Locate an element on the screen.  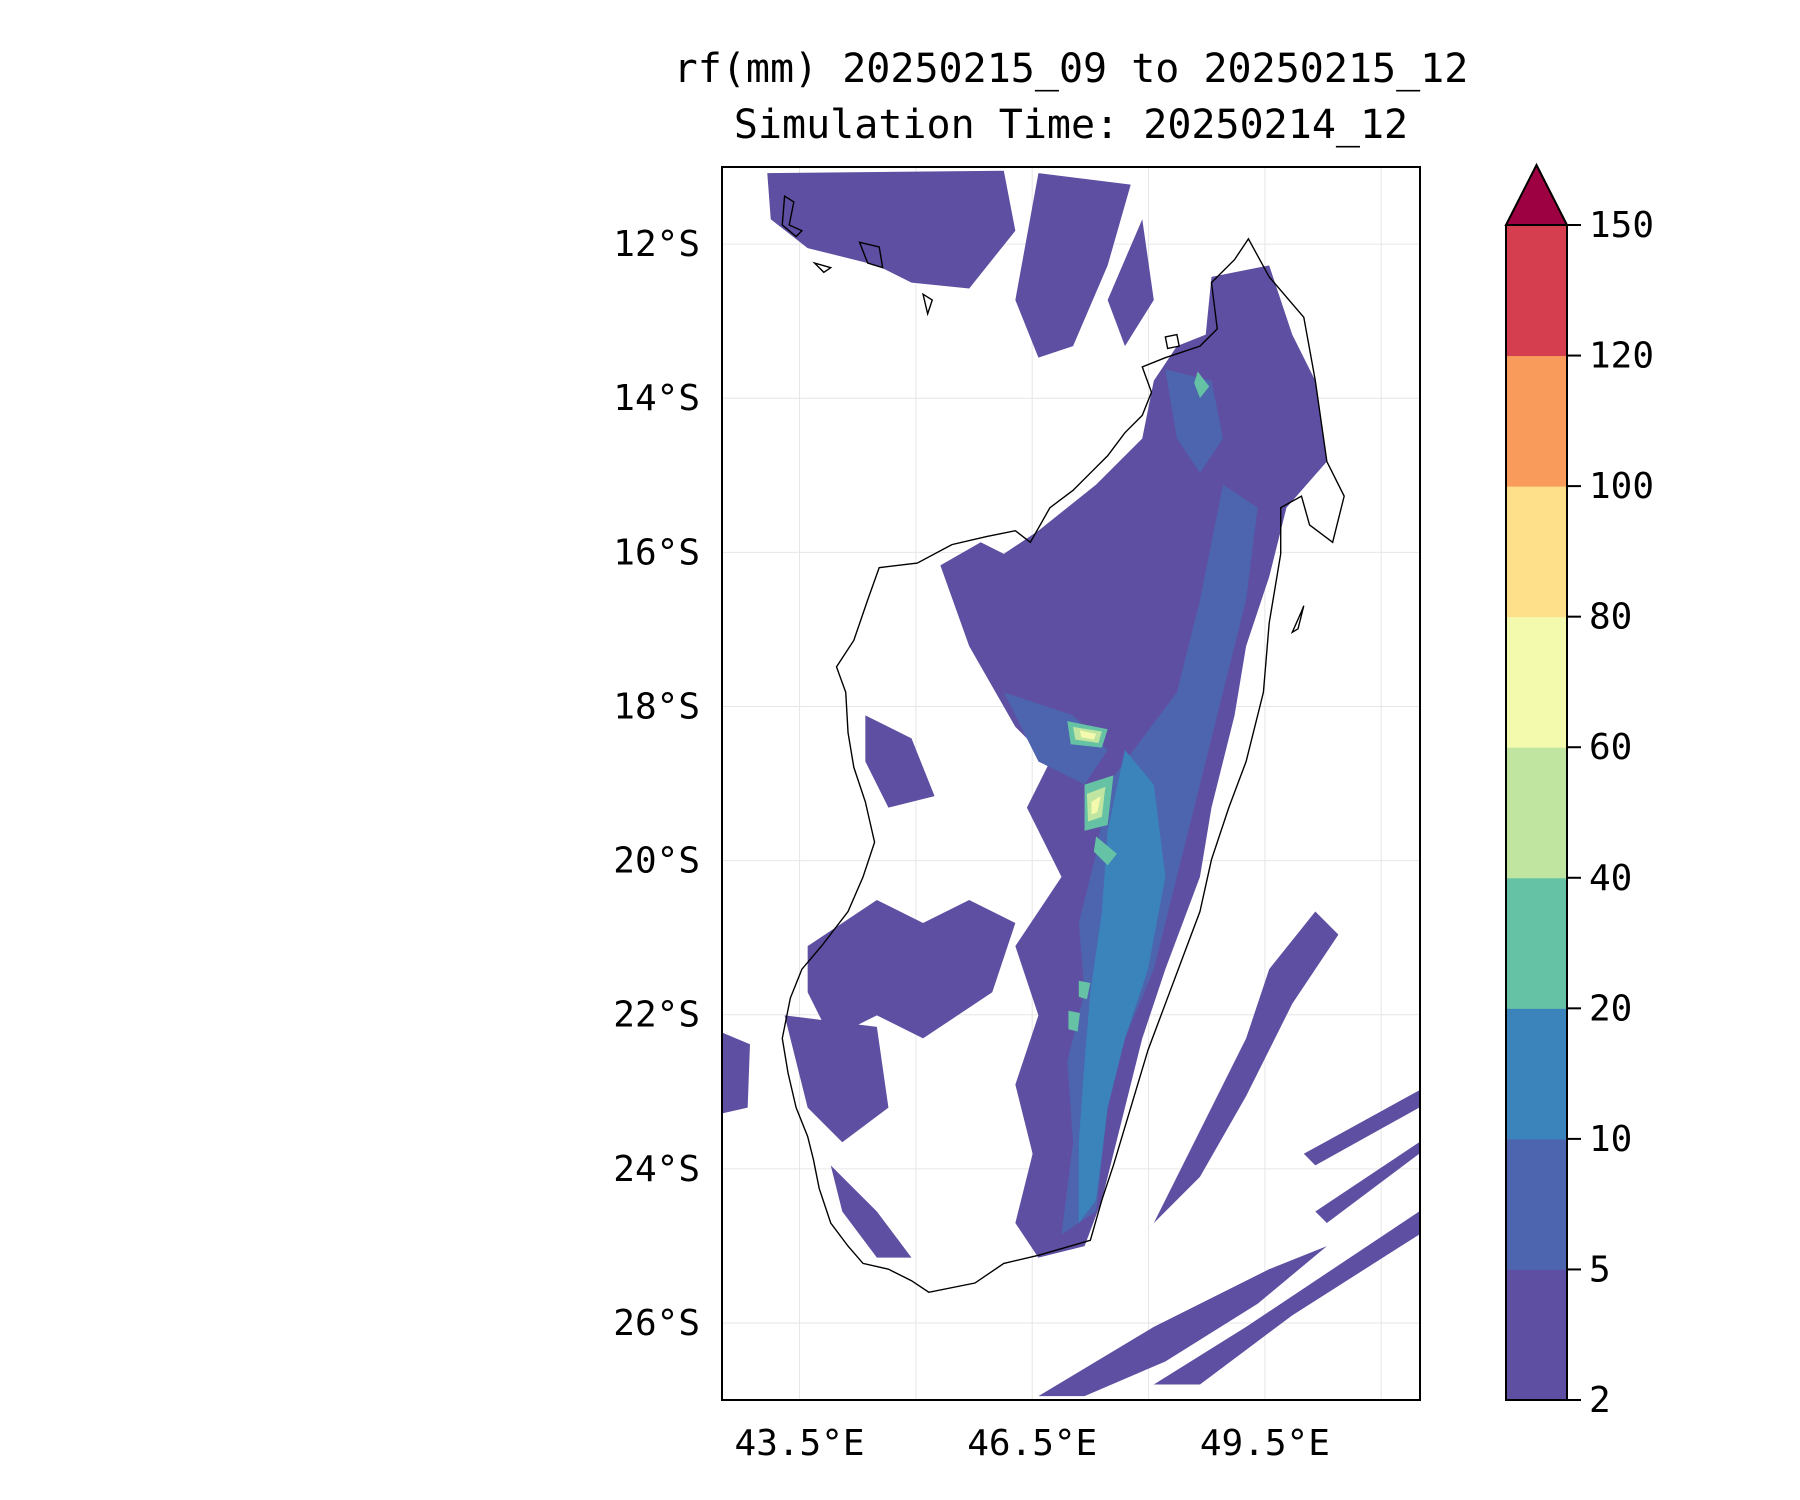
colorbar-tick-label: 40 is located at coordinates (1610, 878).